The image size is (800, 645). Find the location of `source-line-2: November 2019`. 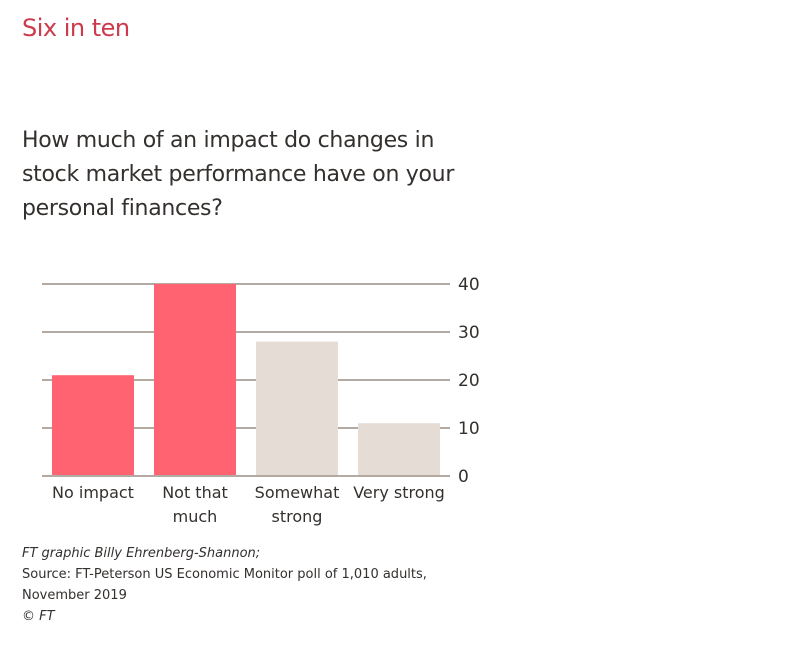

source-line-2: November 2019 is located at coordinates (74, 595).